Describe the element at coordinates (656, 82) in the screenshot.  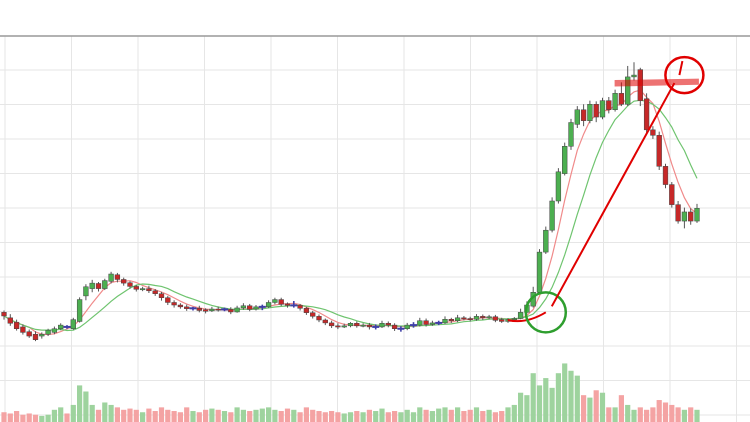
I see `annotation-resistance-bar` at that location.